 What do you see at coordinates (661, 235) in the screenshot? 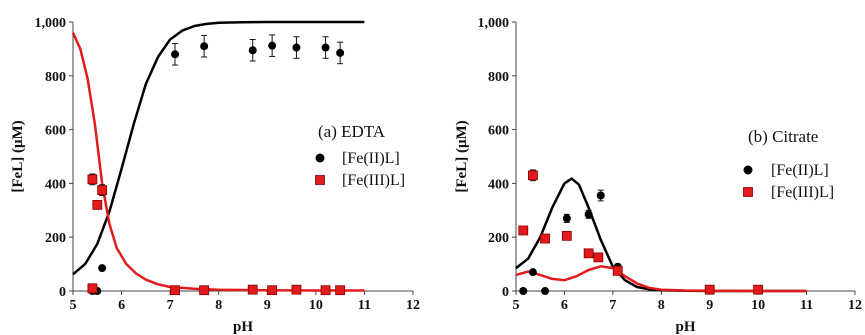
I see `fe2-model-curve` at bounding box center [661, 235].